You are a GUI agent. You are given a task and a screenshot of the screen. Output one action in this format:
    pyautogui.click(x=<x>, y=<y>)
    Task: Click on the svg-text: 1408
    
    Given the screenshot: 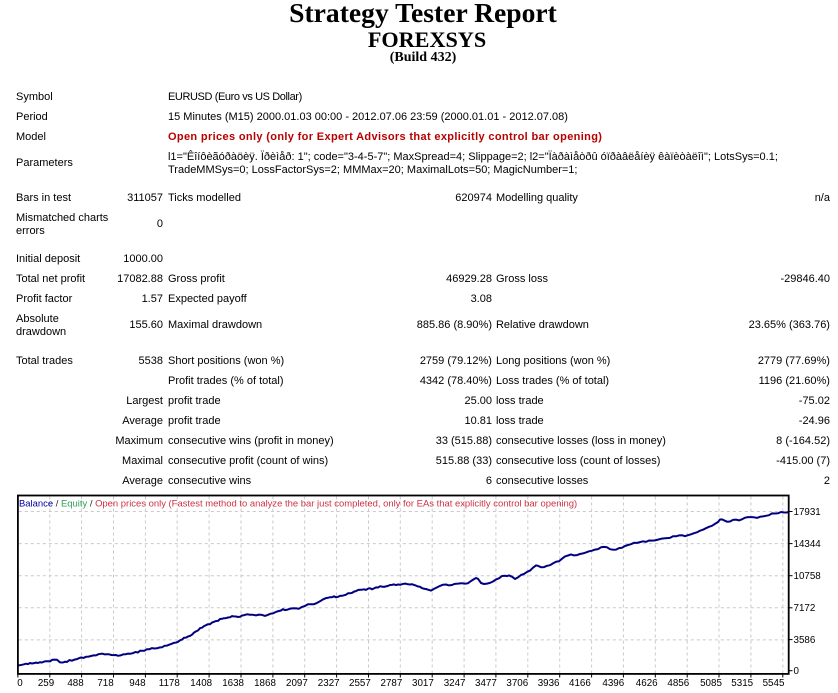 What is the action you would take?
    pyautogui.click(x=201, y=683)
    